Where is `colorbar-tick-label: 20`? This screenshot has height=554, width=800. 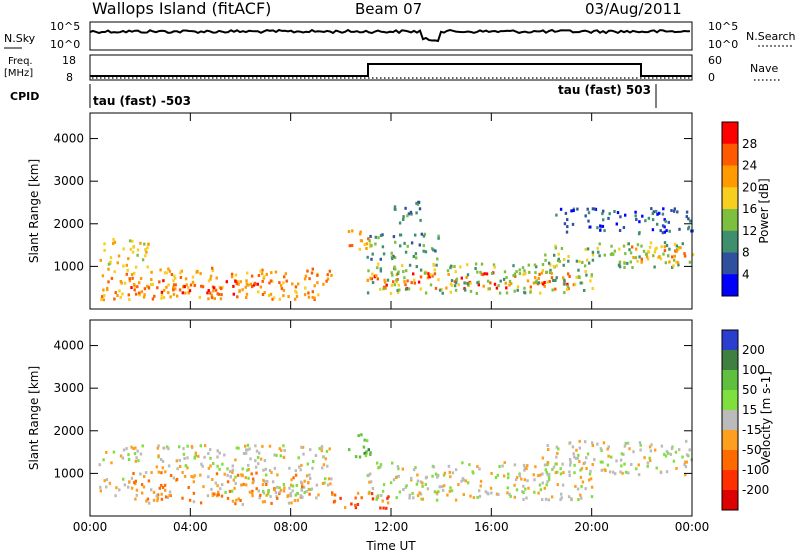
colorbar-tick-label: 20 is located at coordinates (749, 187).